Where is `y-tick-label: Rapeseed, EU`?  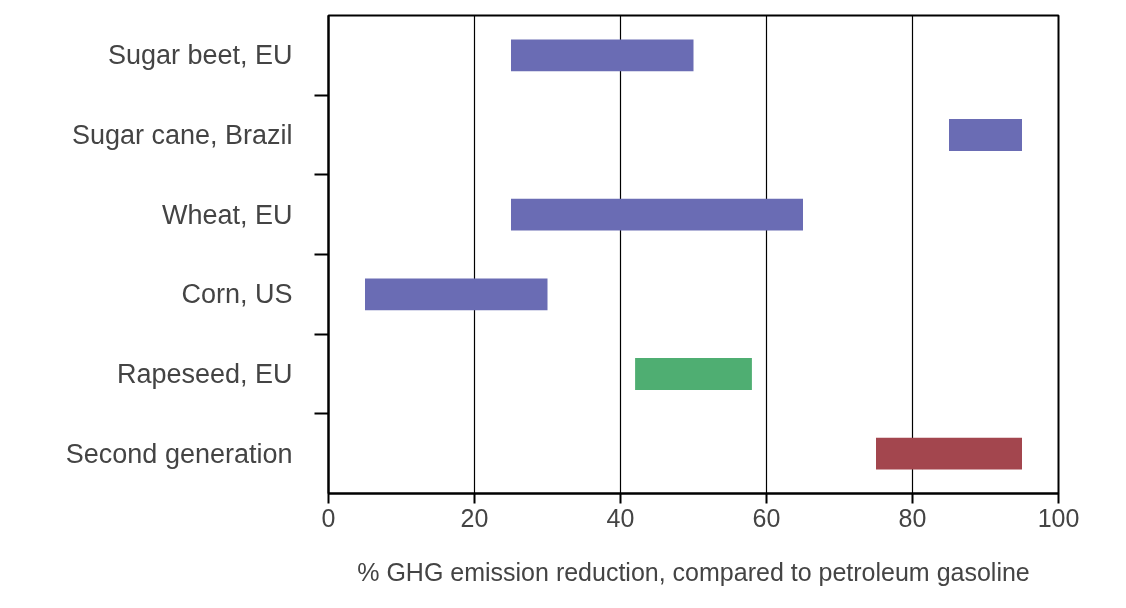
y-tick-label: Rapeseed, EU is located at coordinates (204, 374).